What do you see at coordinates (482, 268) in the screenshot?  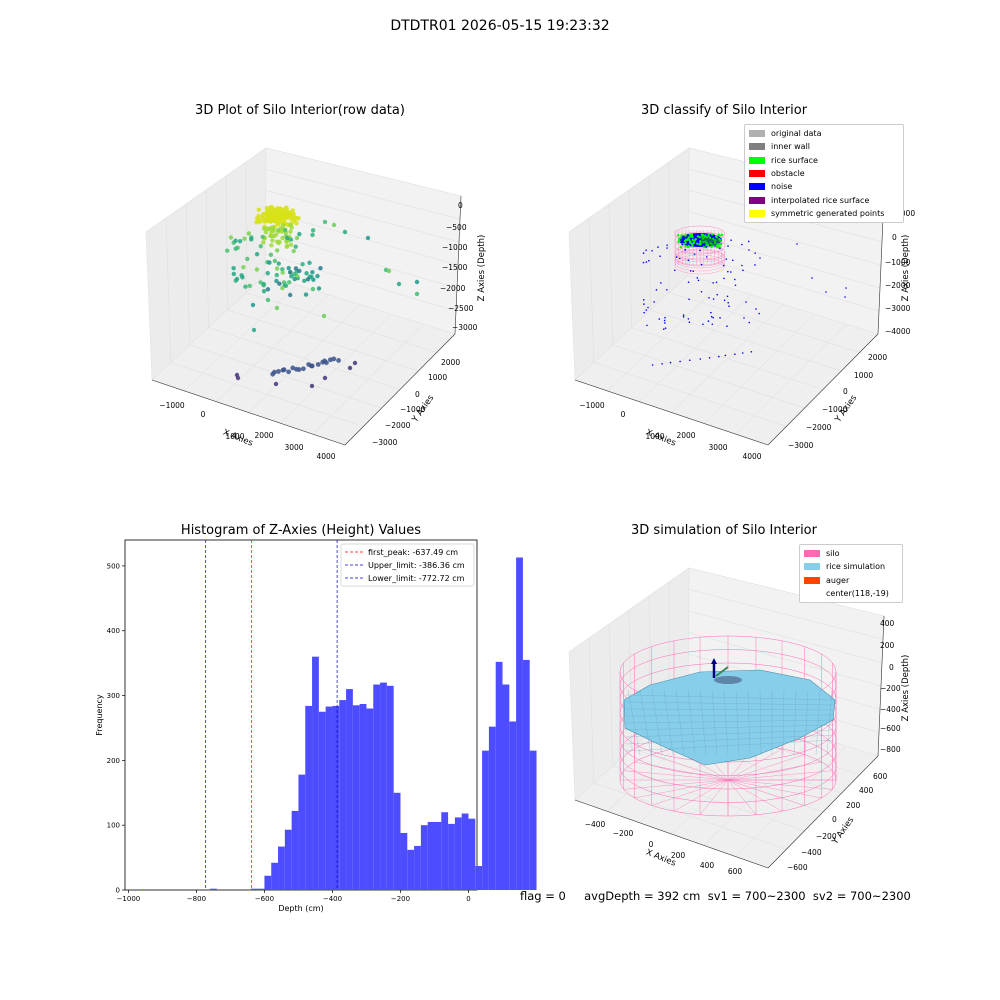 I see `panel1-z-label: Z Axies (Depth)` at bounding box center [482, 268].